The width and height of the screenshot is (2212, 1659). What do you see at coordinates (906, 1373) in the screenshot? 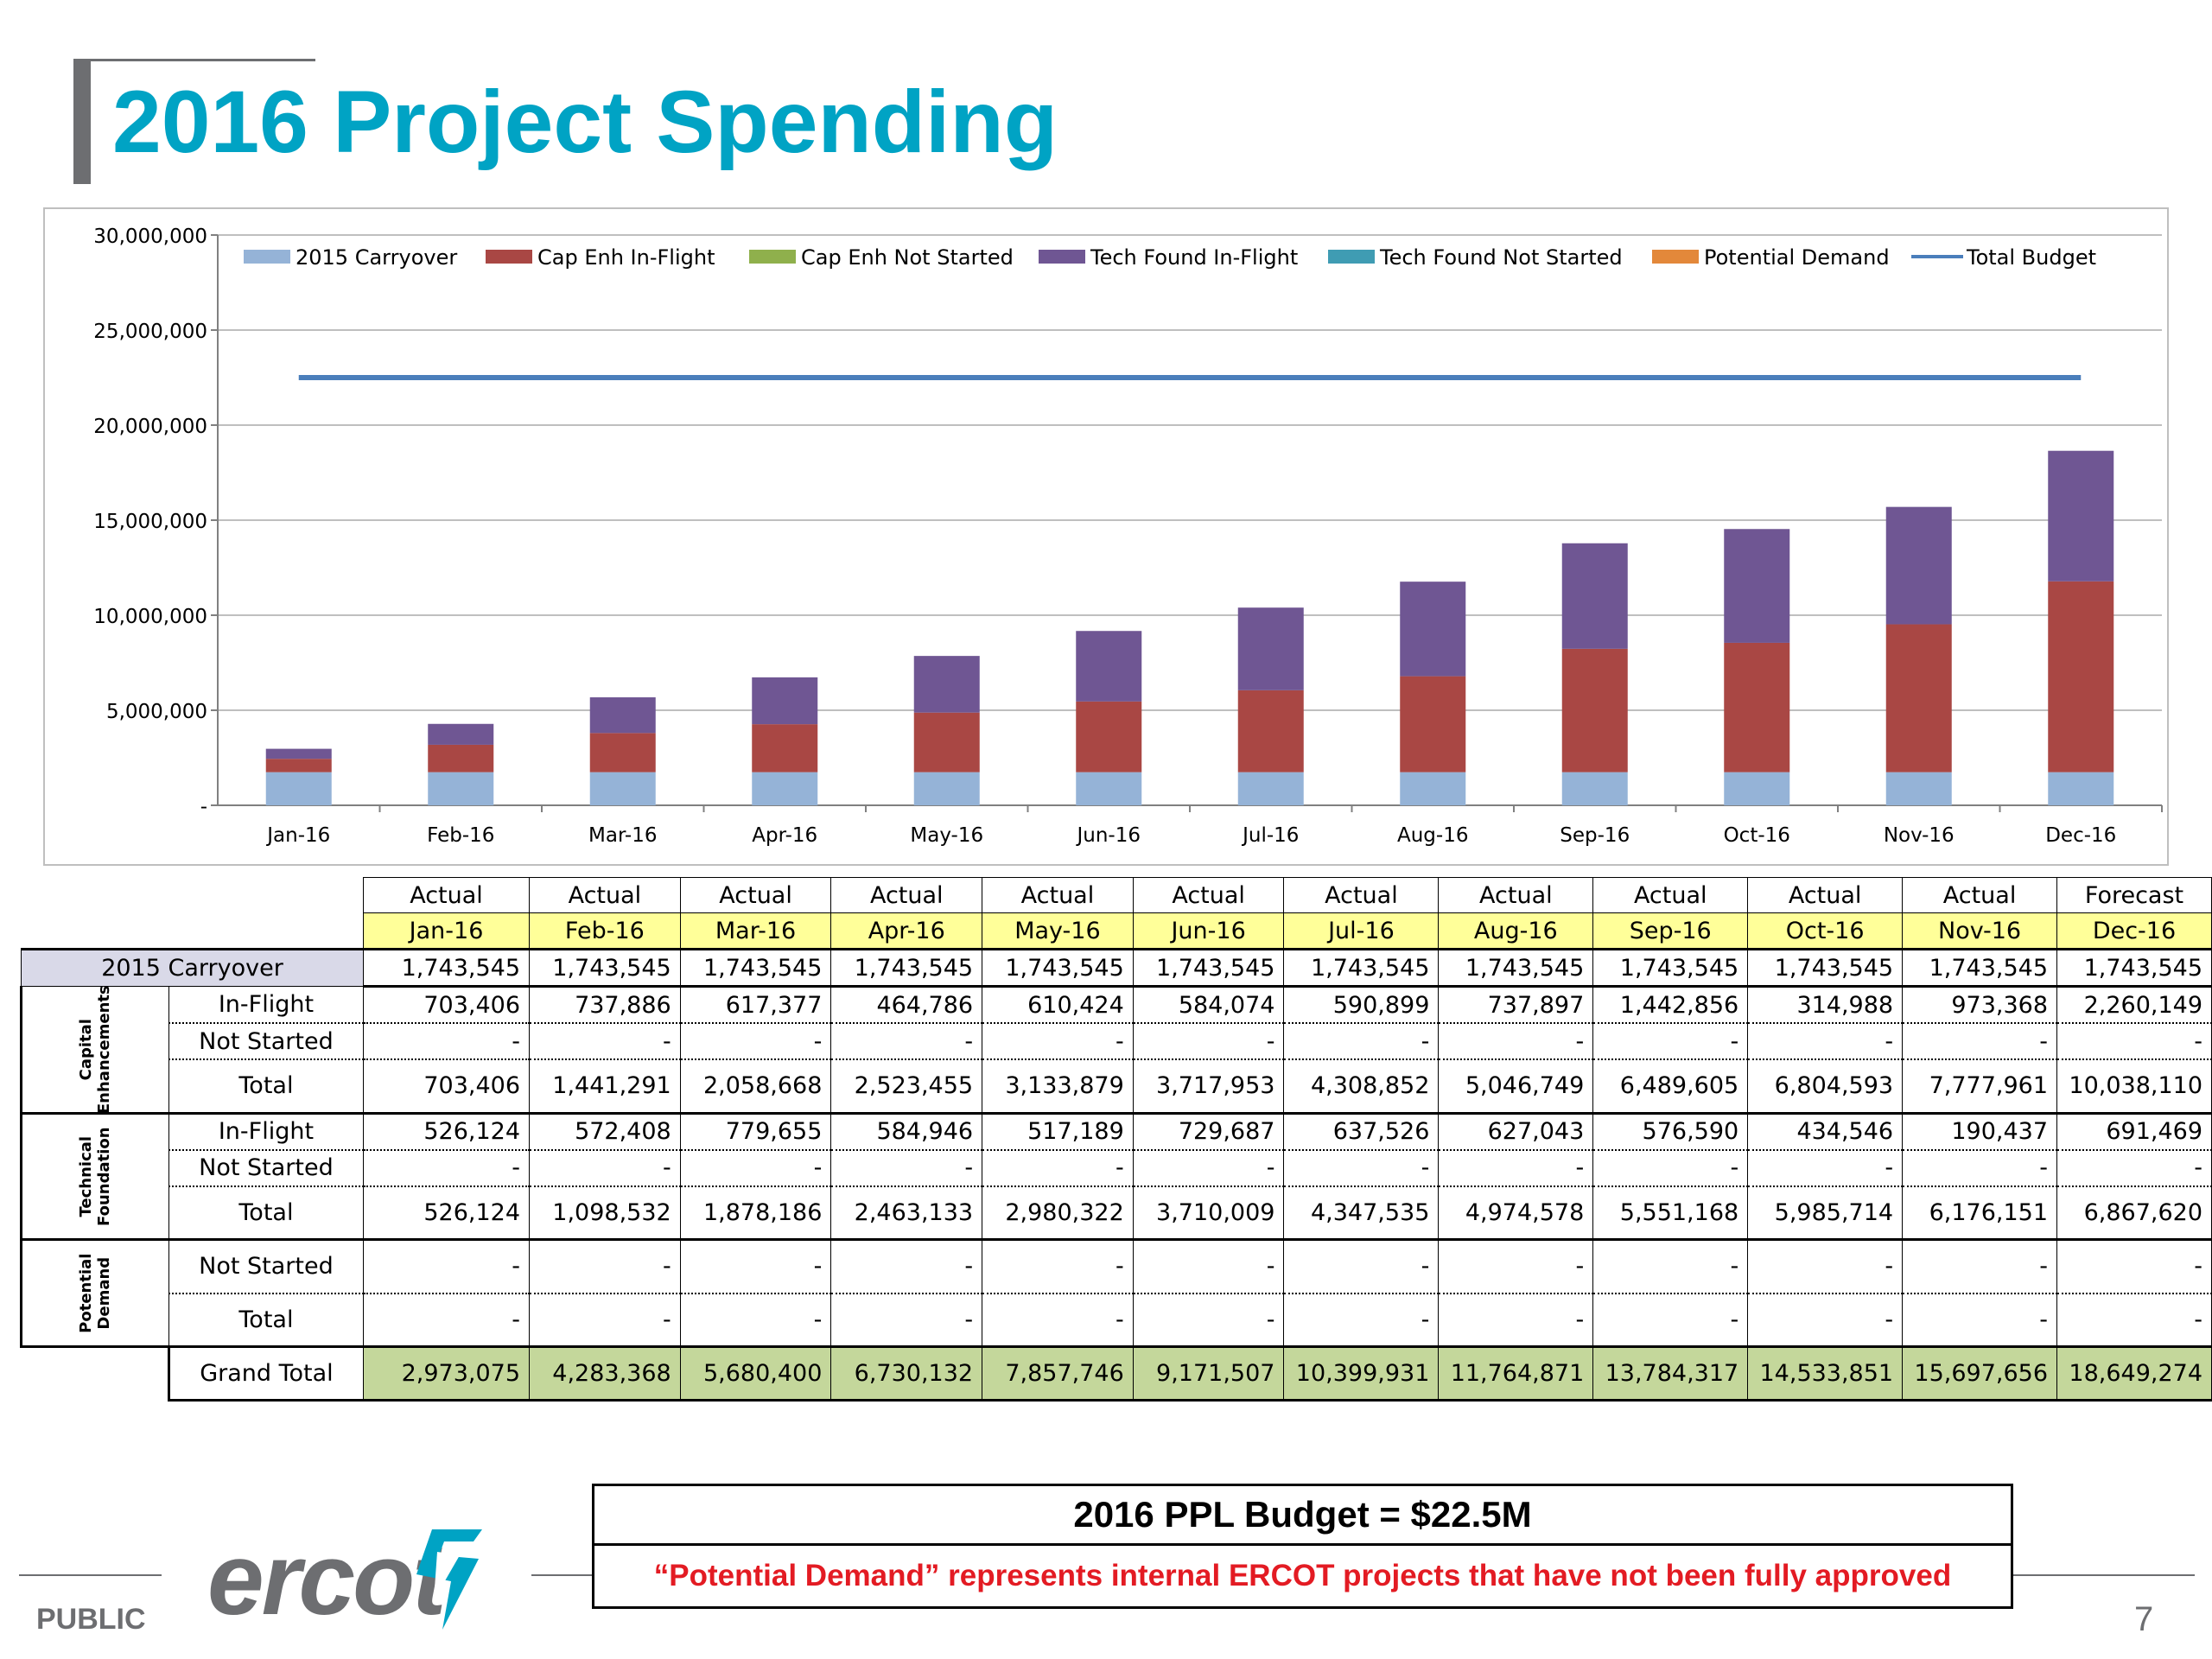
I see `table-cell: 6,730,132` at bounding box center [906, 1373].